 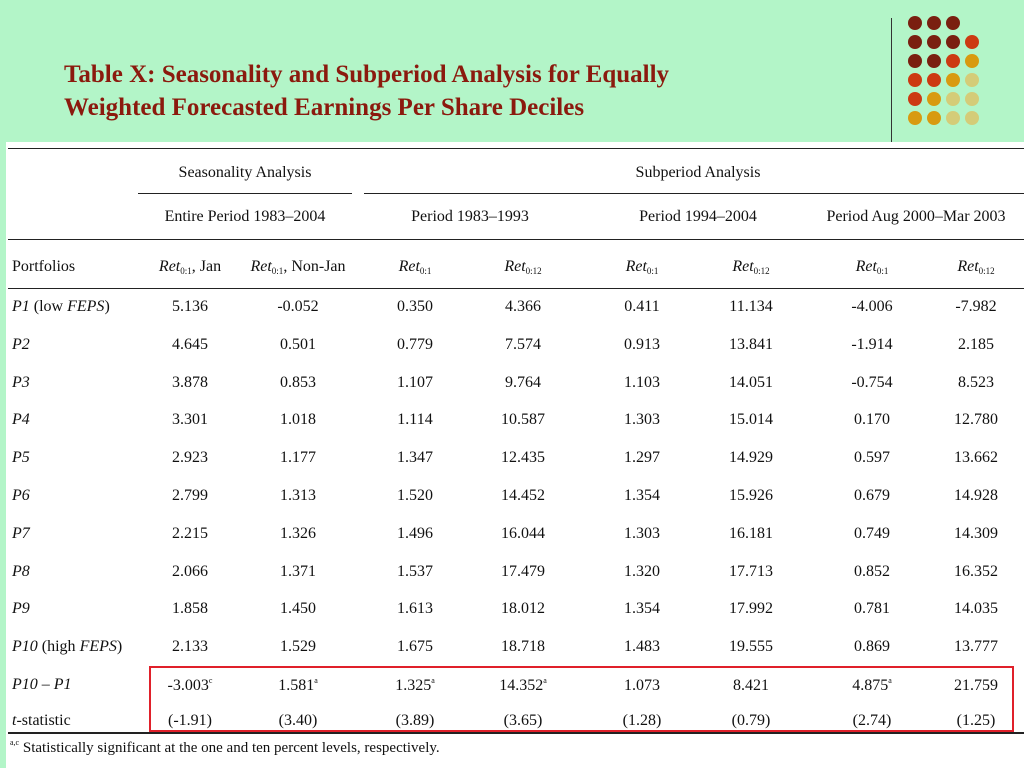 I want to click on table-cell: 2.923, so click(x=190, y=458).